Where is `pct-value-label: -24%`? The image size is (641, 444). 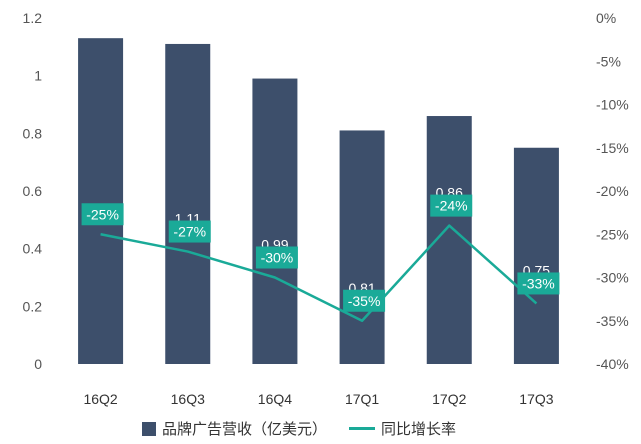 pct-value-label: -24% is located at coordinates (451, 206).